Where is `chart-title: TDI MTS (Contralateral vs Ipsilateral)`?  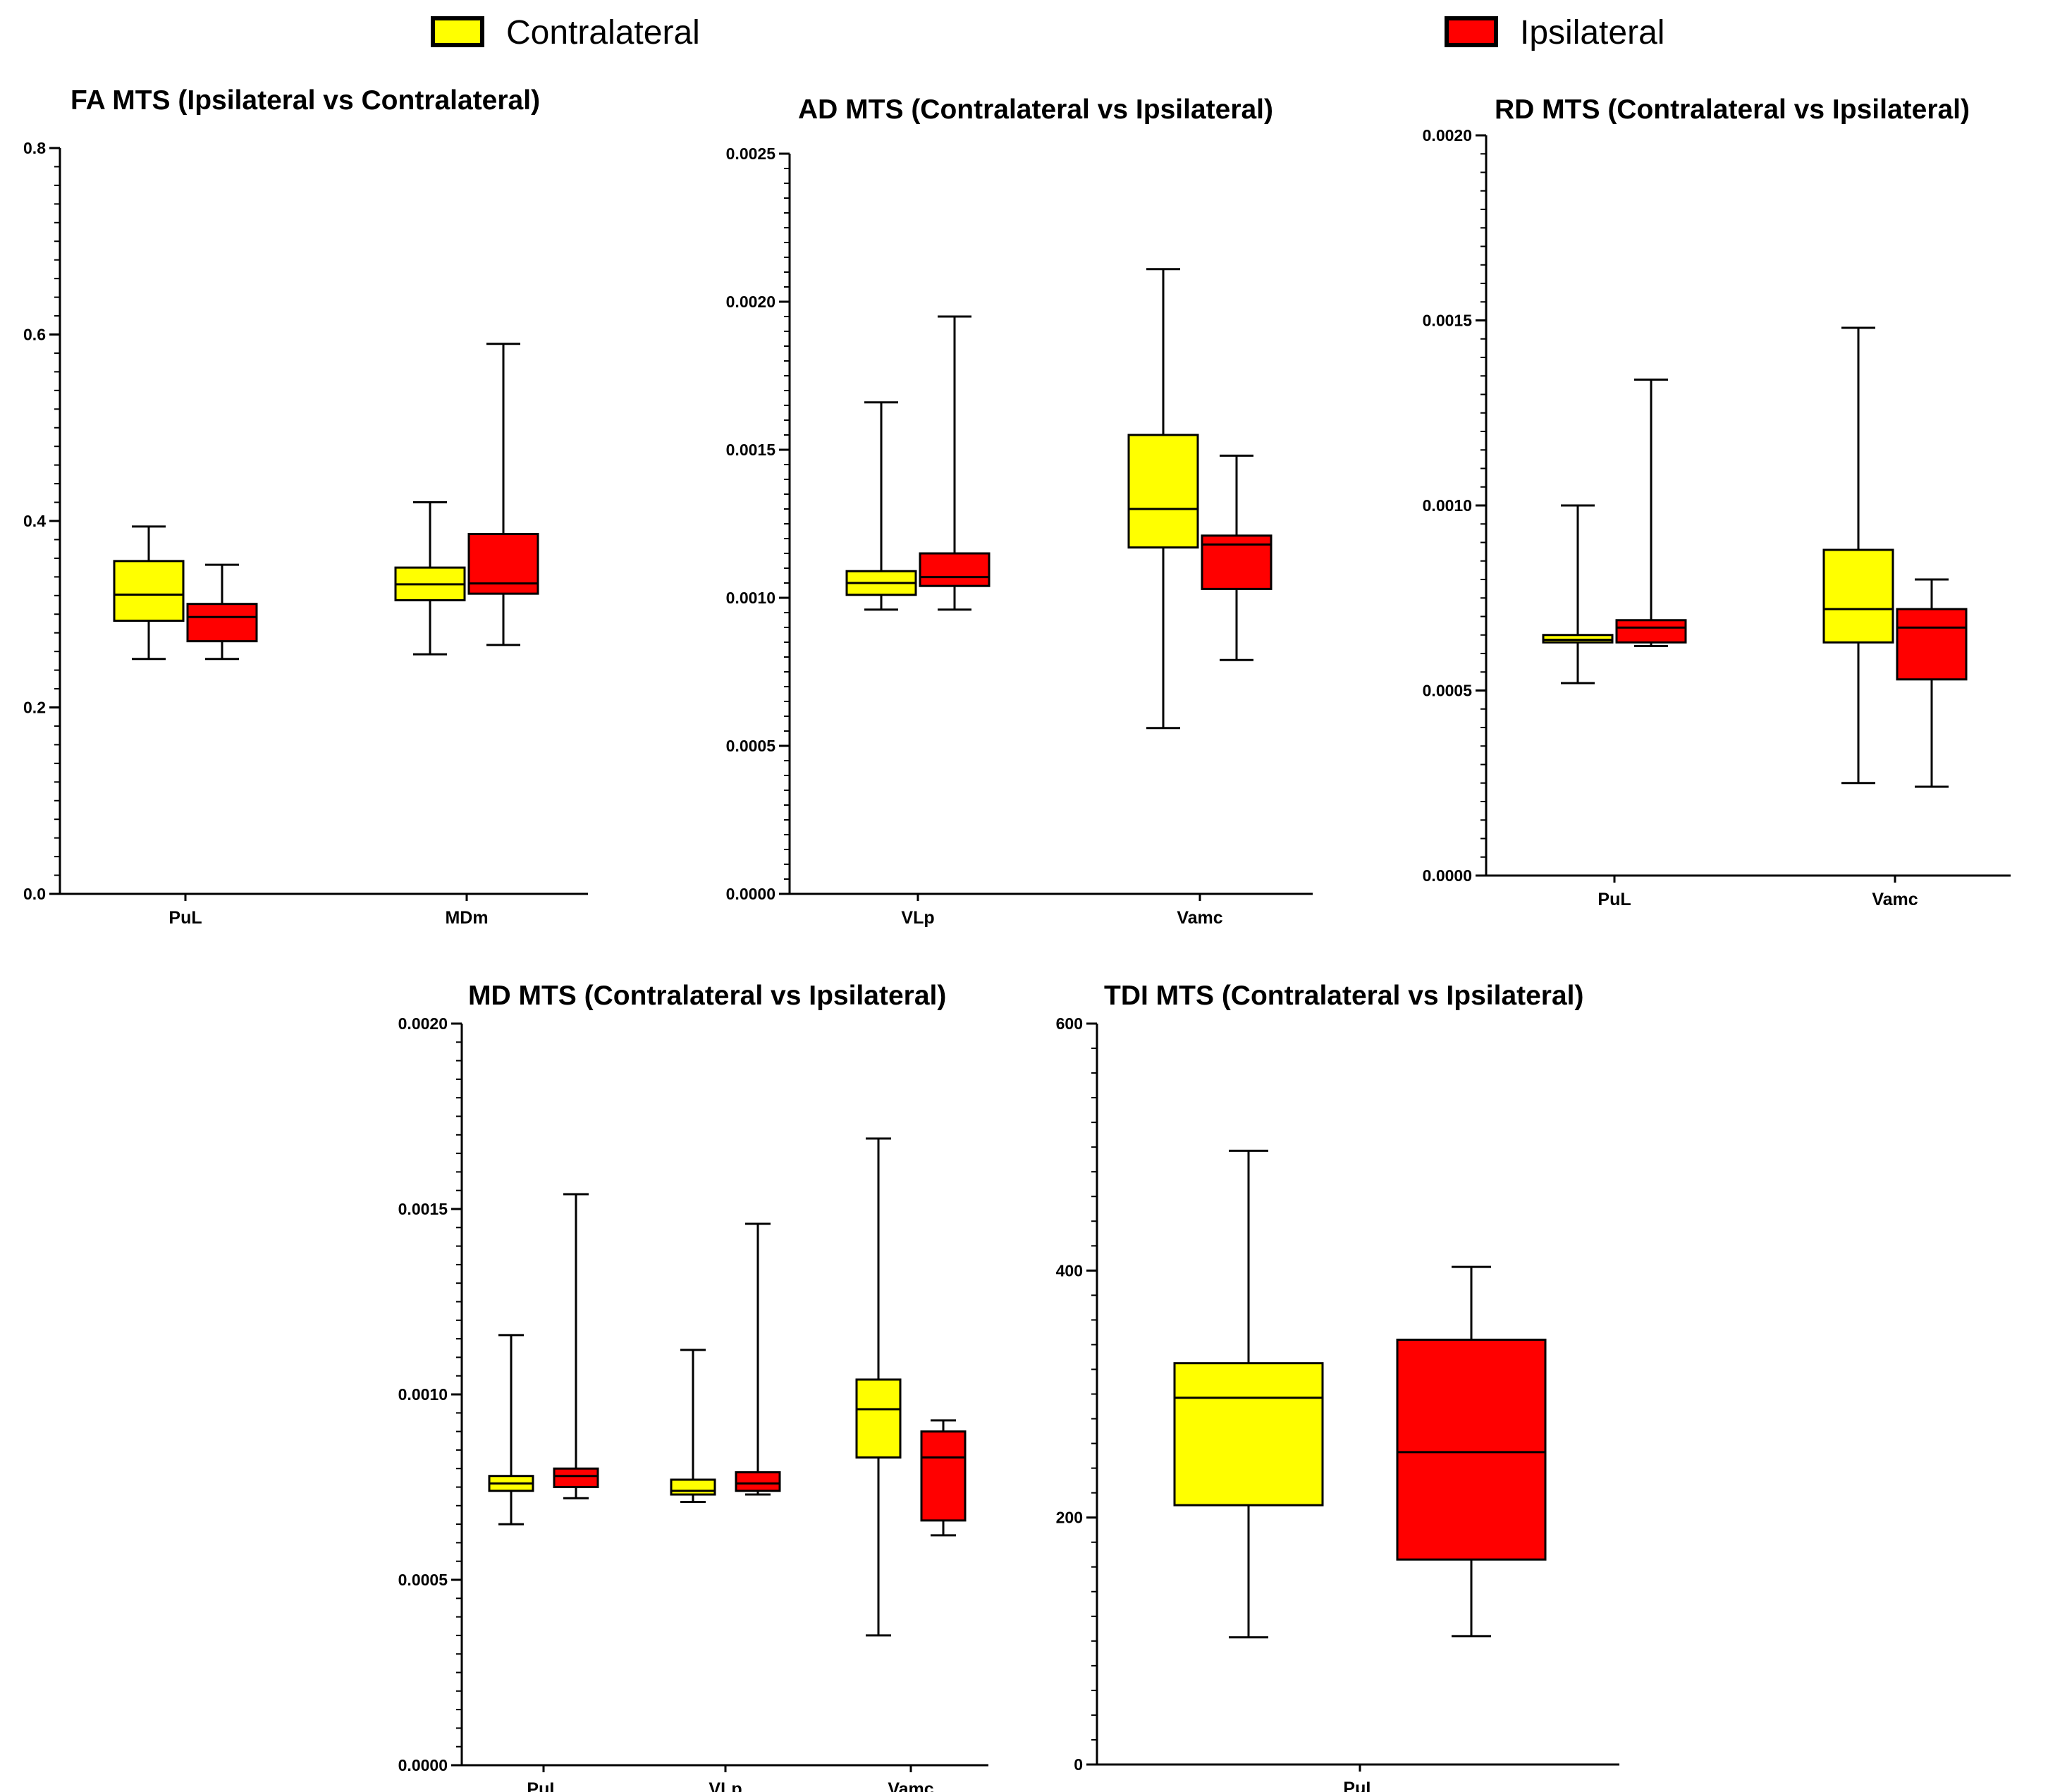
chart-title: TDI MTS (Contralateral vs Ipsilateral) is located at coordinates (1344, 996).